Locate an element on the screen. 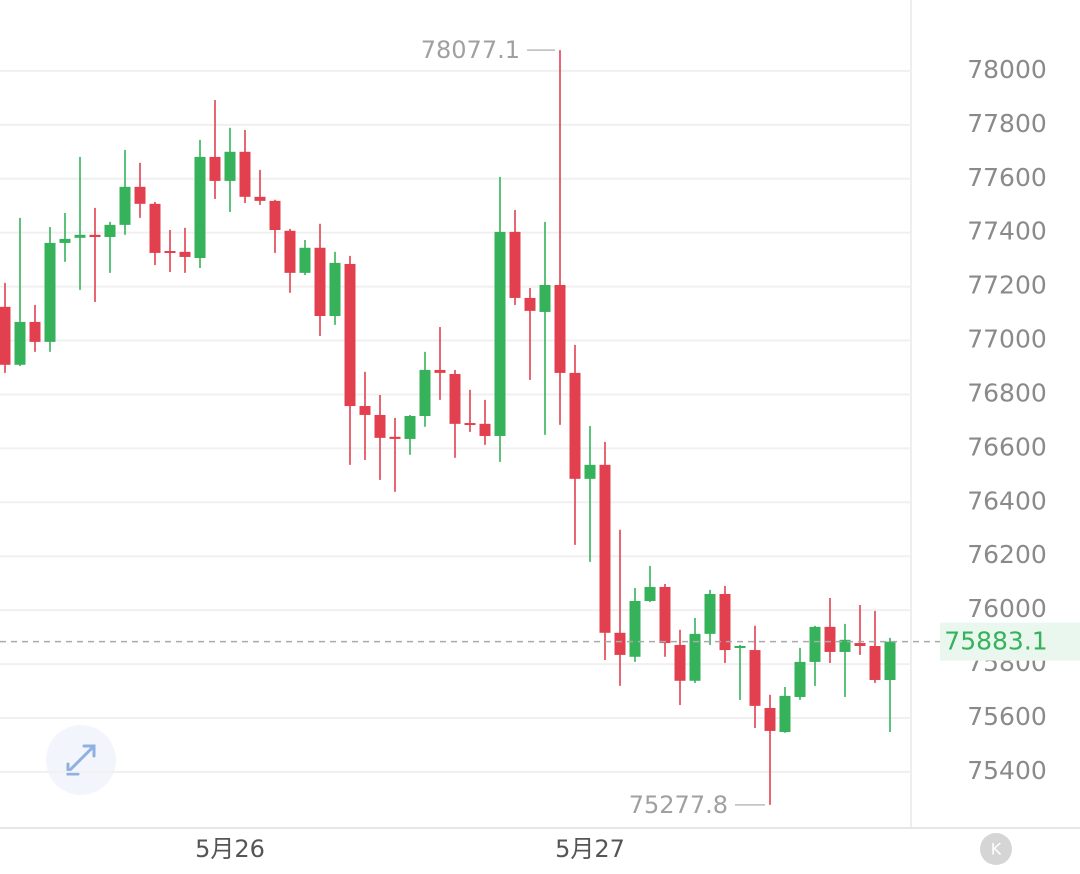 This screenshot has width=1080, height=874. expand-button is located at coordinates (81, 760).